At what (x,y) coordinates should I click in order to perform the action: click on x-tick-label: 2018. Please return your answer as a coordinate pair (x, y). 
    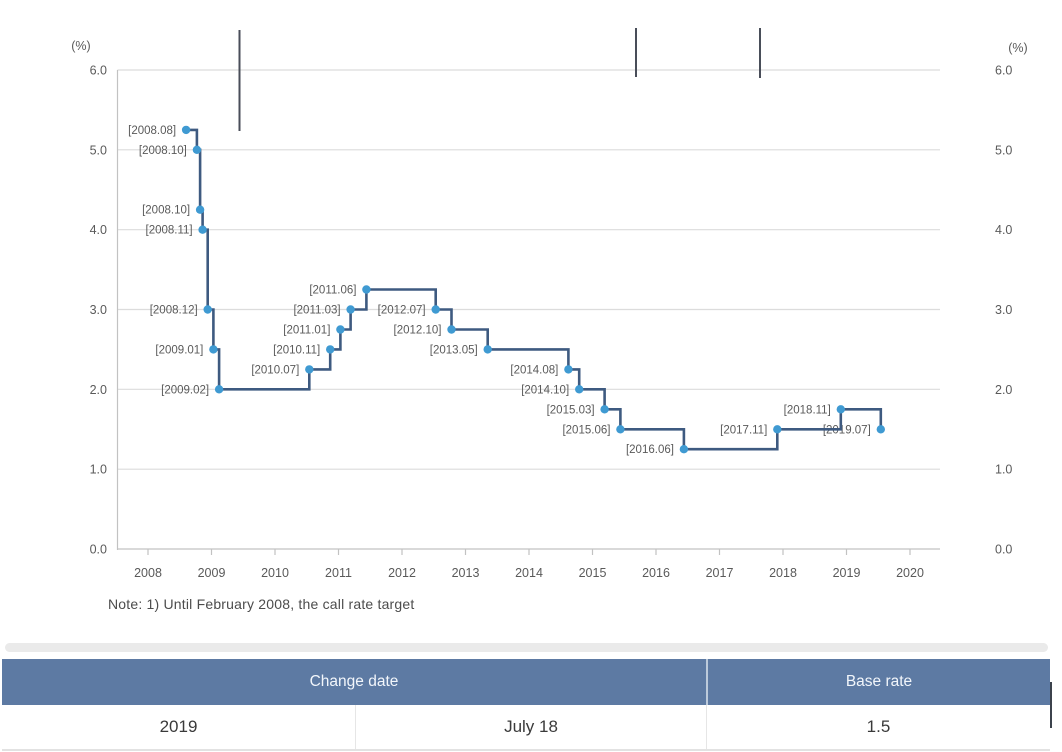
    Looking at the image, I should click on (783, 573).